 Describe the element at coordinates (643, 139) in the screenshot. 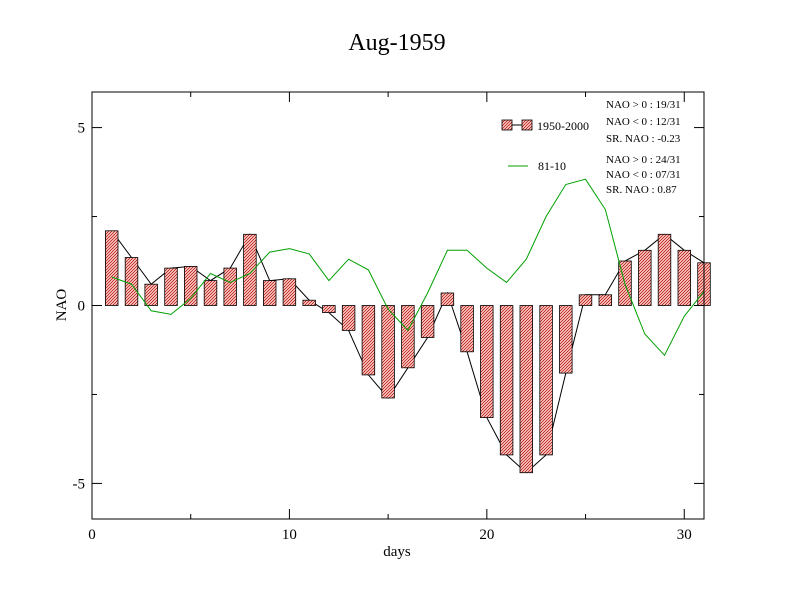

I see `stat-line: SR. NAO : -0.23` at that location.